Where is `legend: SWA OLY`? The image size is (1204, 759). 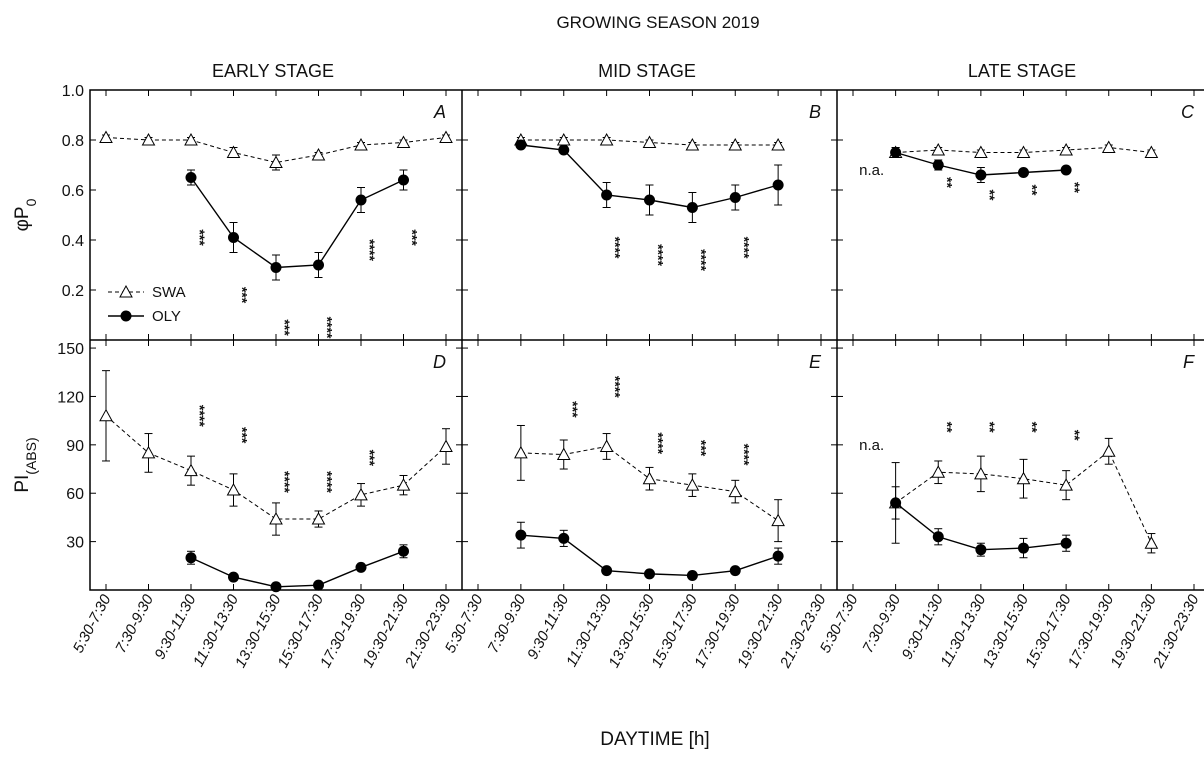 legend: SWA OLY is located at coordinates (147, 304).